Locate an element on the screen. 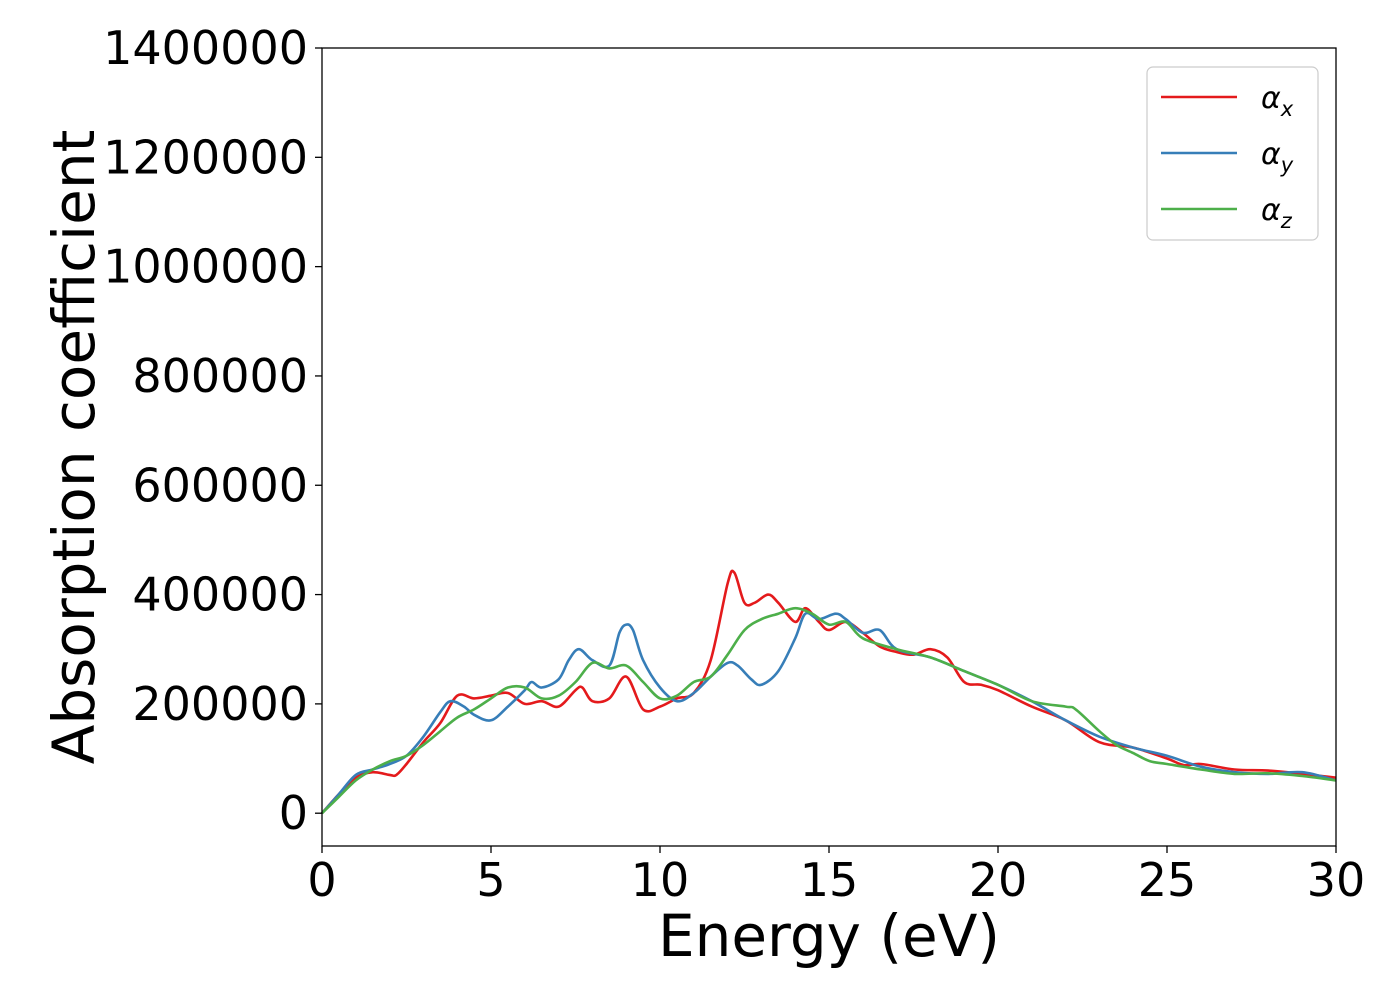 The height and width of the screenshot is (1000, 1400). legend-label: αz is located at coordinates (1277, 213).